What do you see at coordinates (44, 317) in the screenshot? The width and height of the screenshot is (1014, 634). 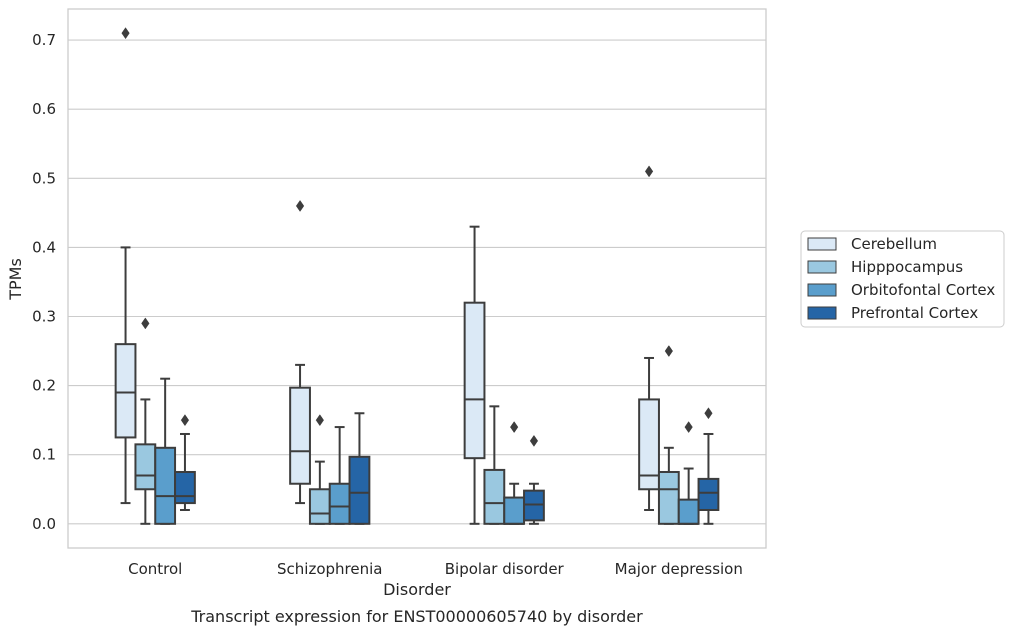 I see `y-tick-label: 0.3` at bounding box center [44, 317].